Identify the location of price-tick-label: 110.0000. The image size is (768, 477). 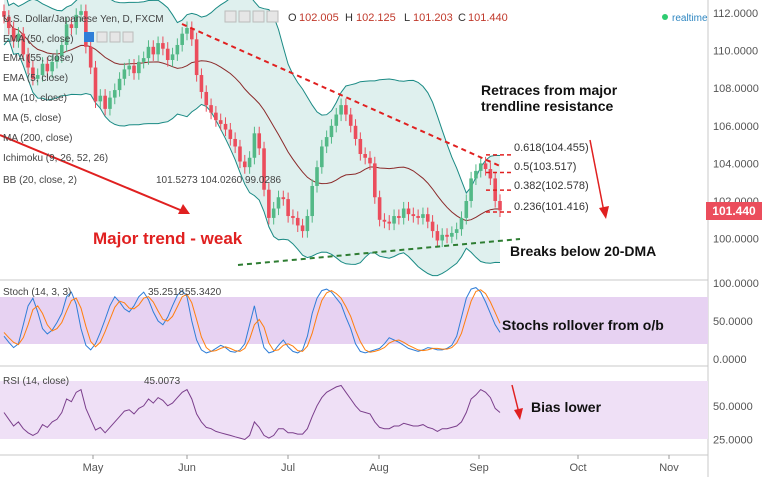
(735, 52).